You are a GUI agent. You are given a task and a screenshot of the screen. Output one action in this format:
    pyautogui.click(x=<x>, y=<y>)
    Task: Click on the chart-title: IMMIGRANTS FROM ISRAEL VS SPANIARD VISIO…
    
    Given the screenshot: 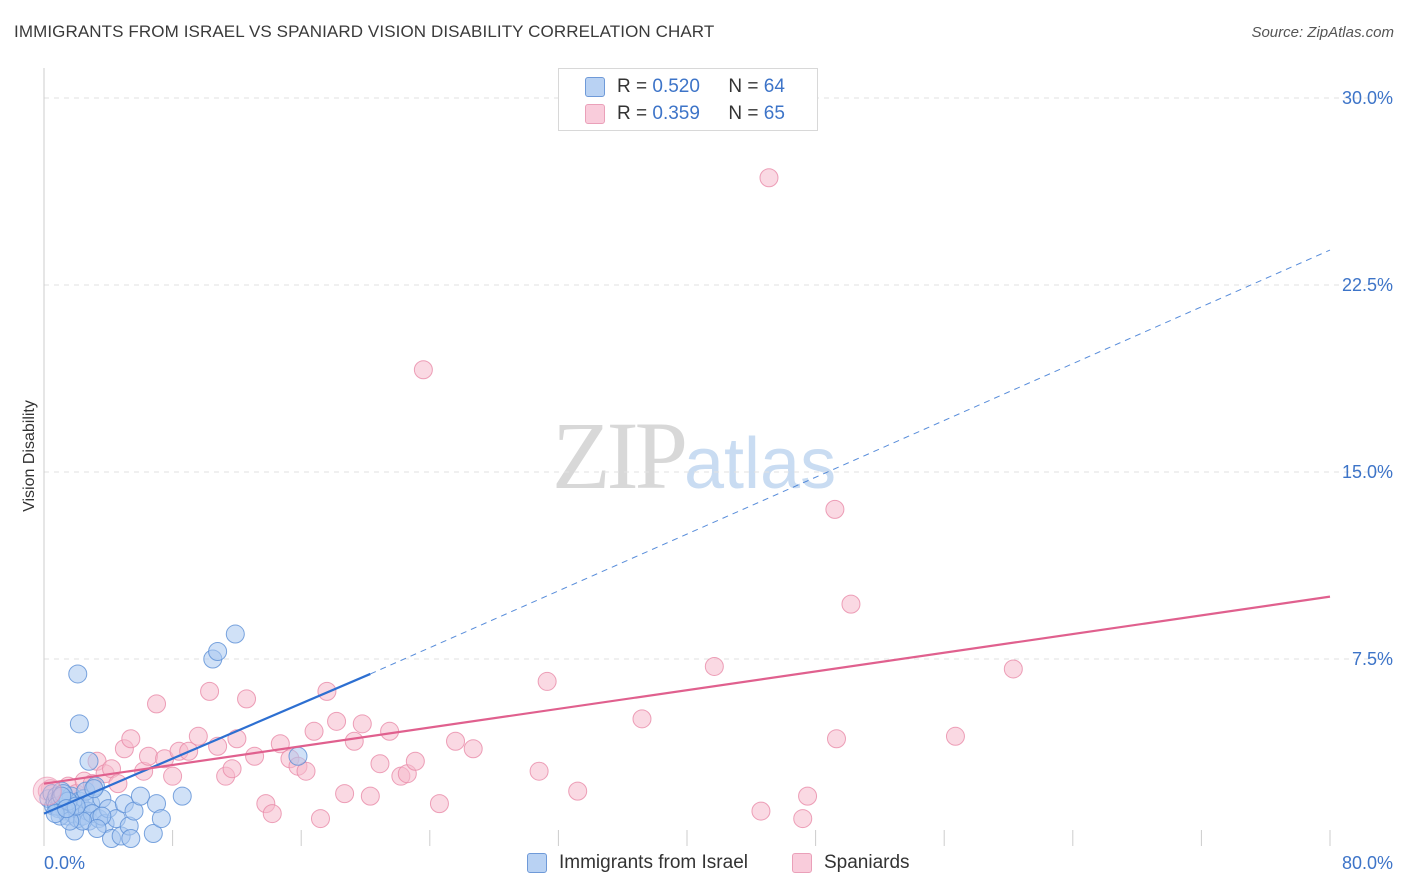 What is the action you would take?
    pyautogui.click(x=364, y=31)
    